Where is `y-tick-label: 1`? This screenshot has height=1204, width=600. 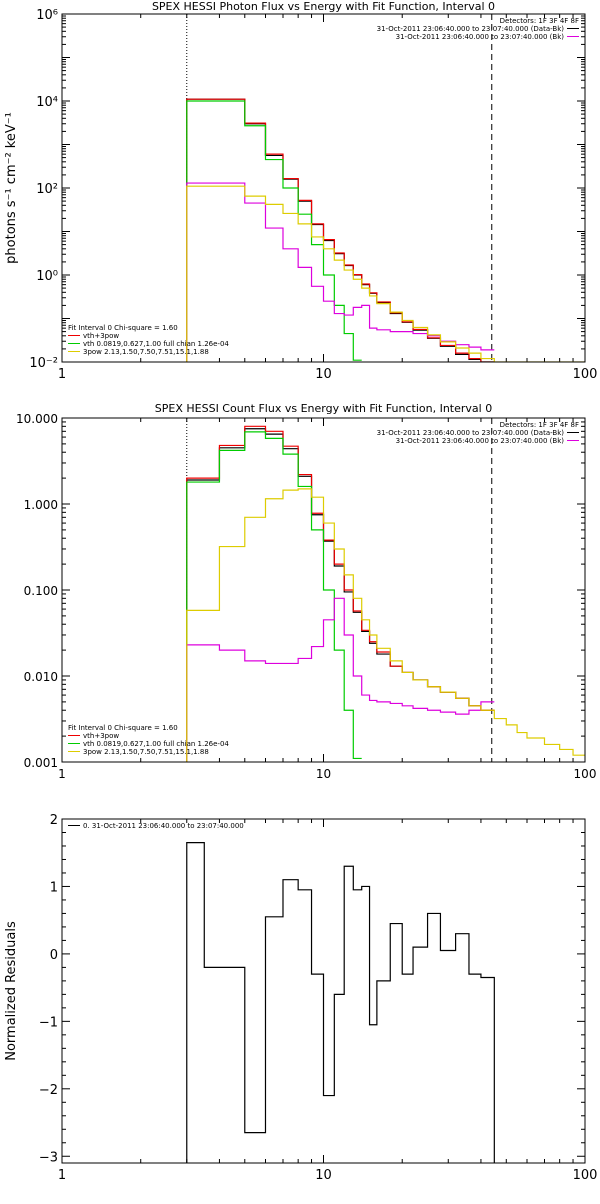
y-tick-label: 1 is located at coordinates (54, 887).